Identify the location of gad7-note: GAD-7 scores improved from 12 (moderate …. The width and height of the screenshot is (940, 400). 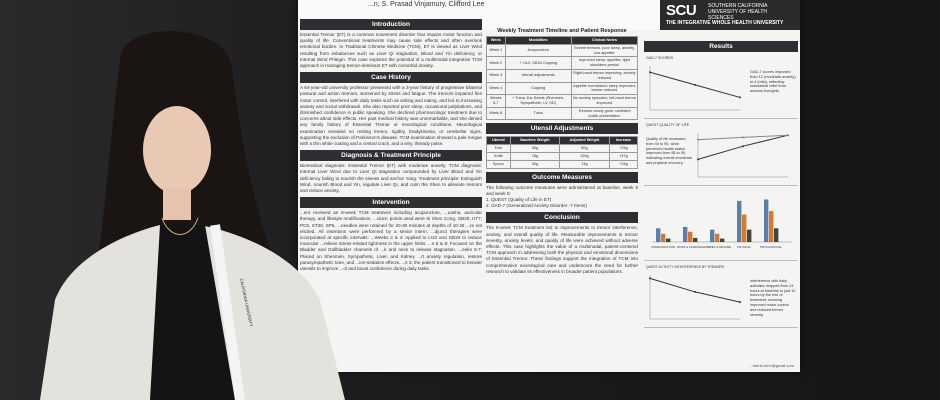
(773, 82).